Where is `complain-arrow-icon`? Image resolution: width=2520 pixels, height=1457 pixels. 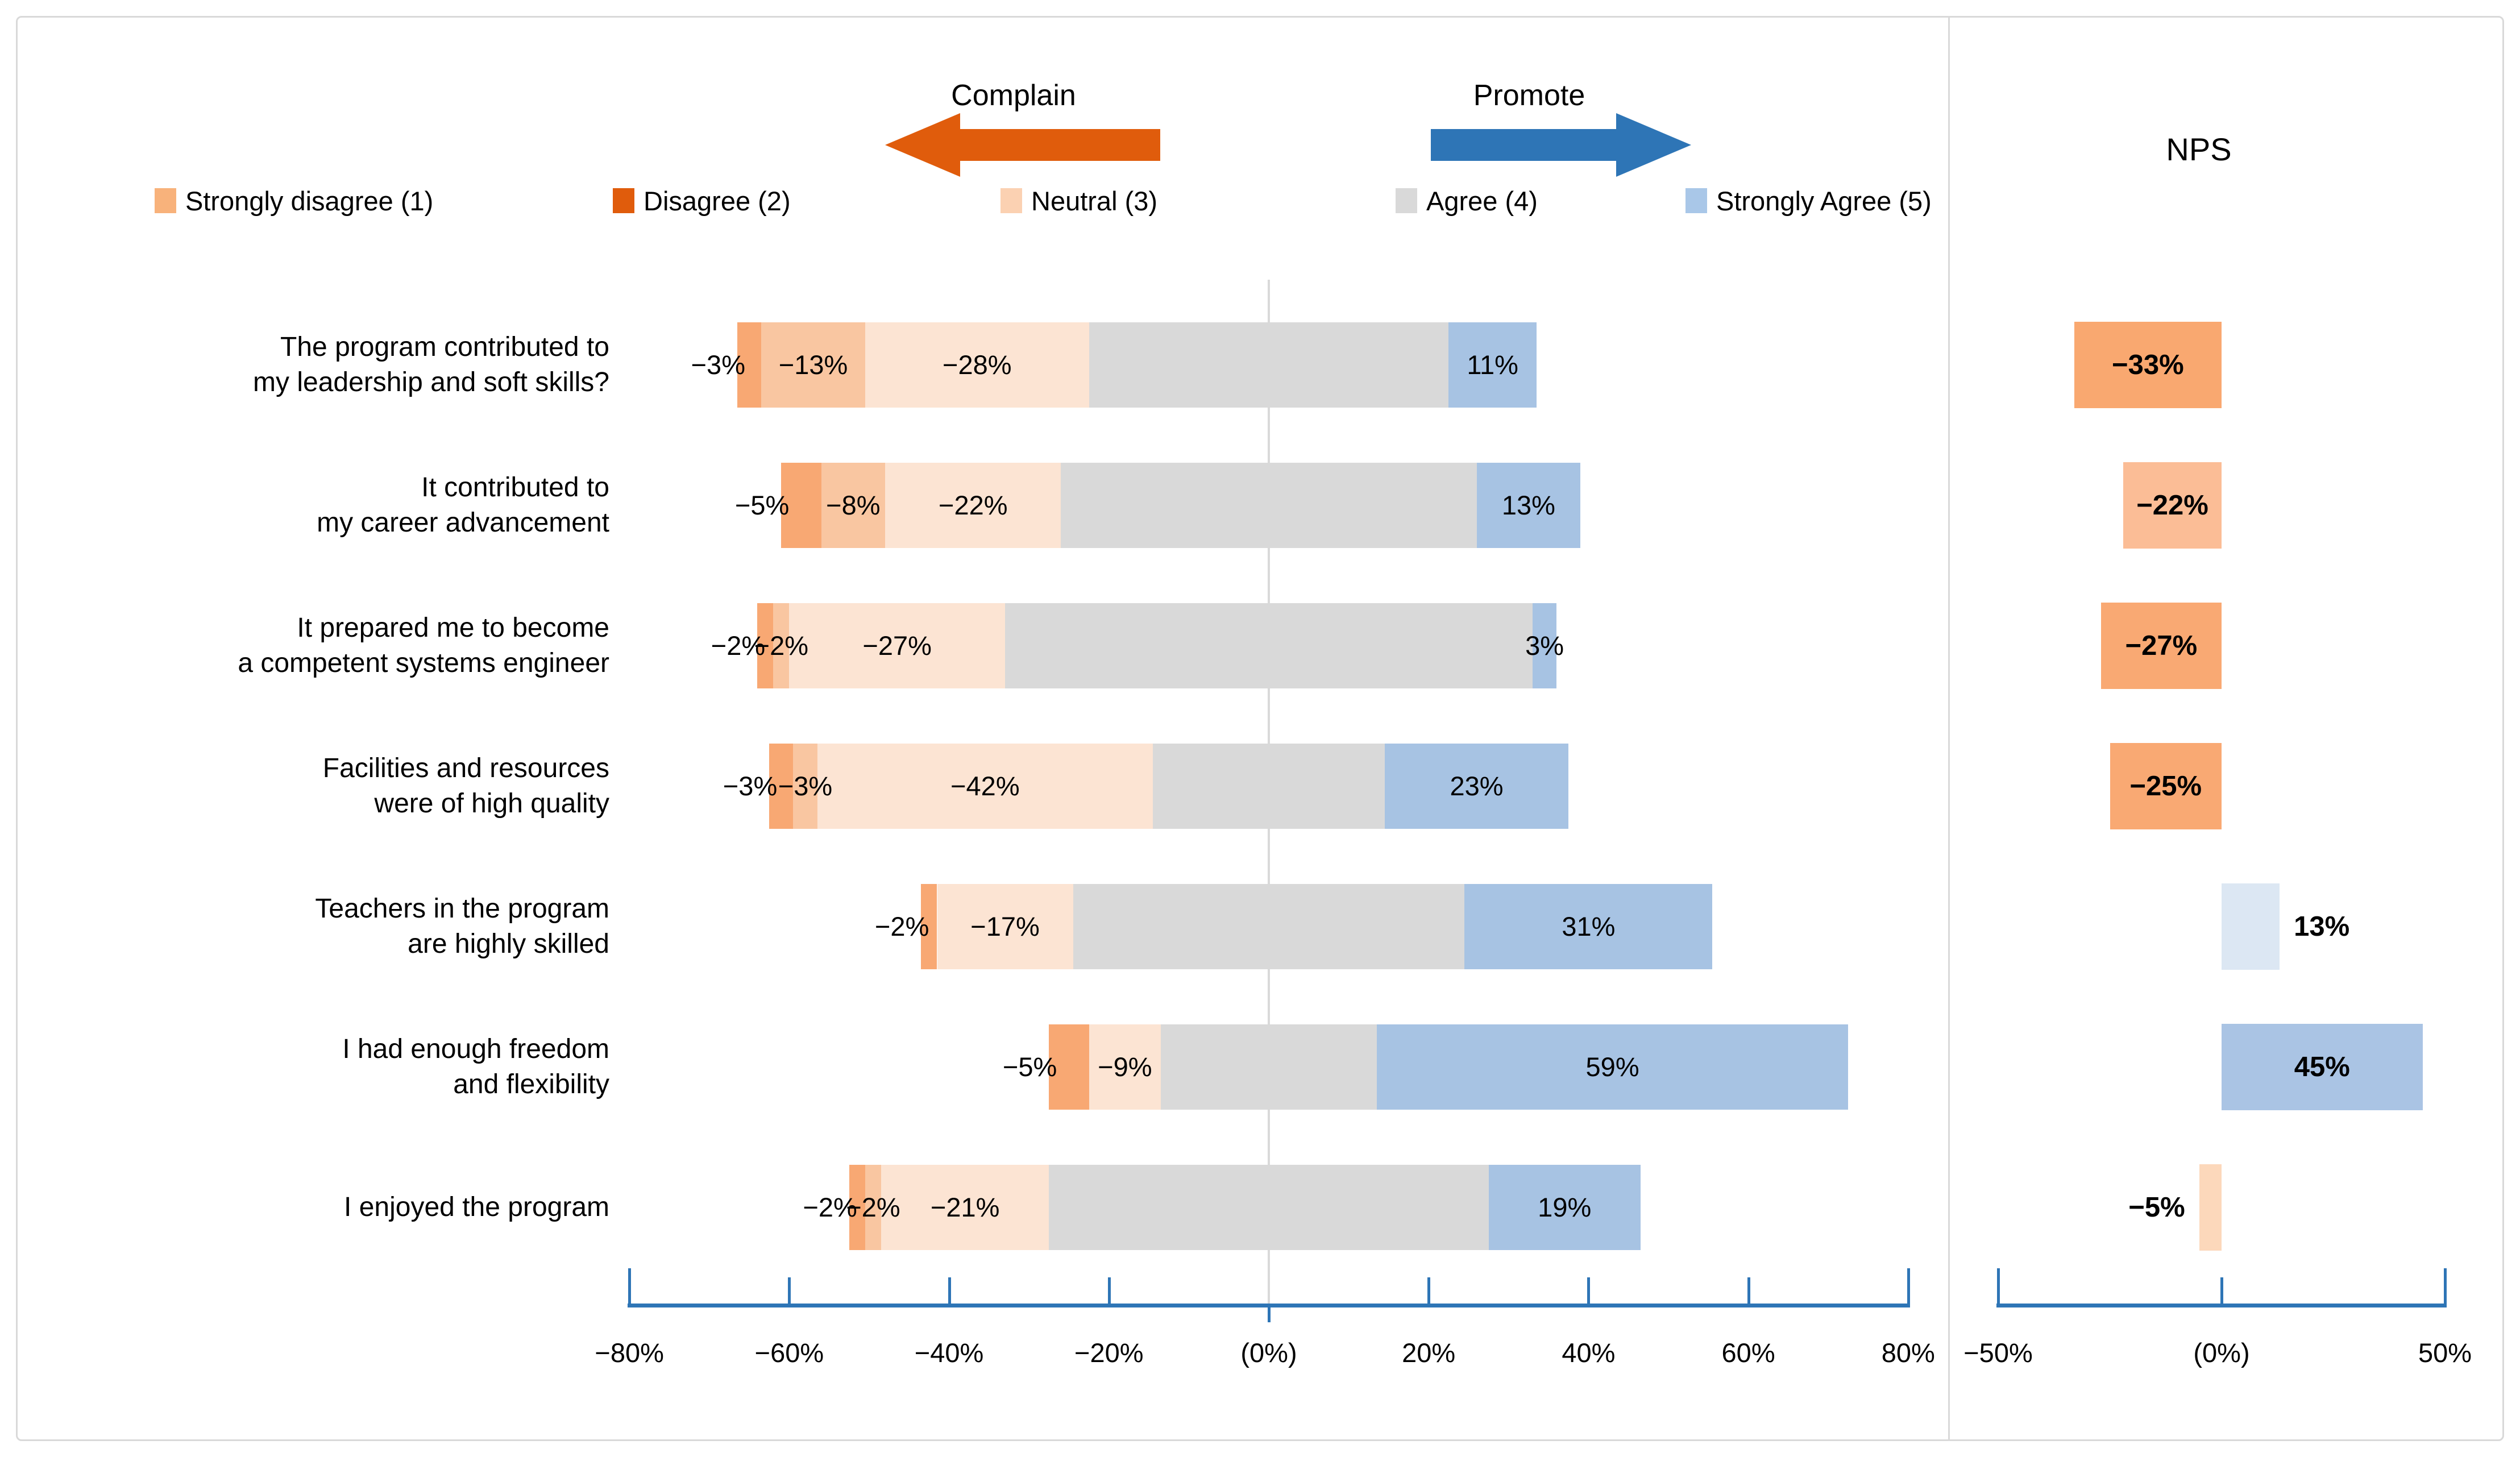
complain-arrow-icon is located at coordinates (922, 145).